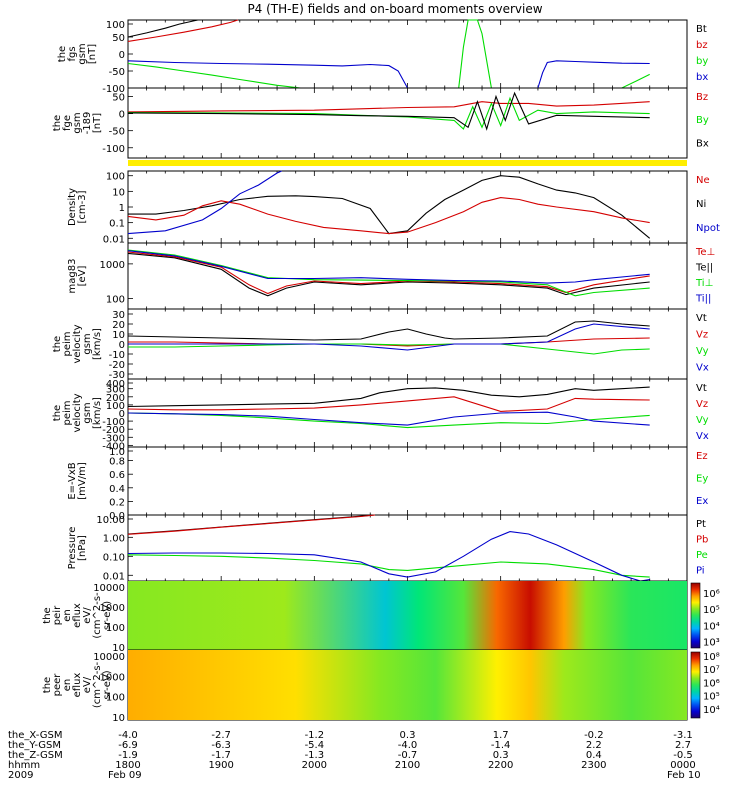  I want to click on legend-Te⊥: Te⊥, so click(705, 252).